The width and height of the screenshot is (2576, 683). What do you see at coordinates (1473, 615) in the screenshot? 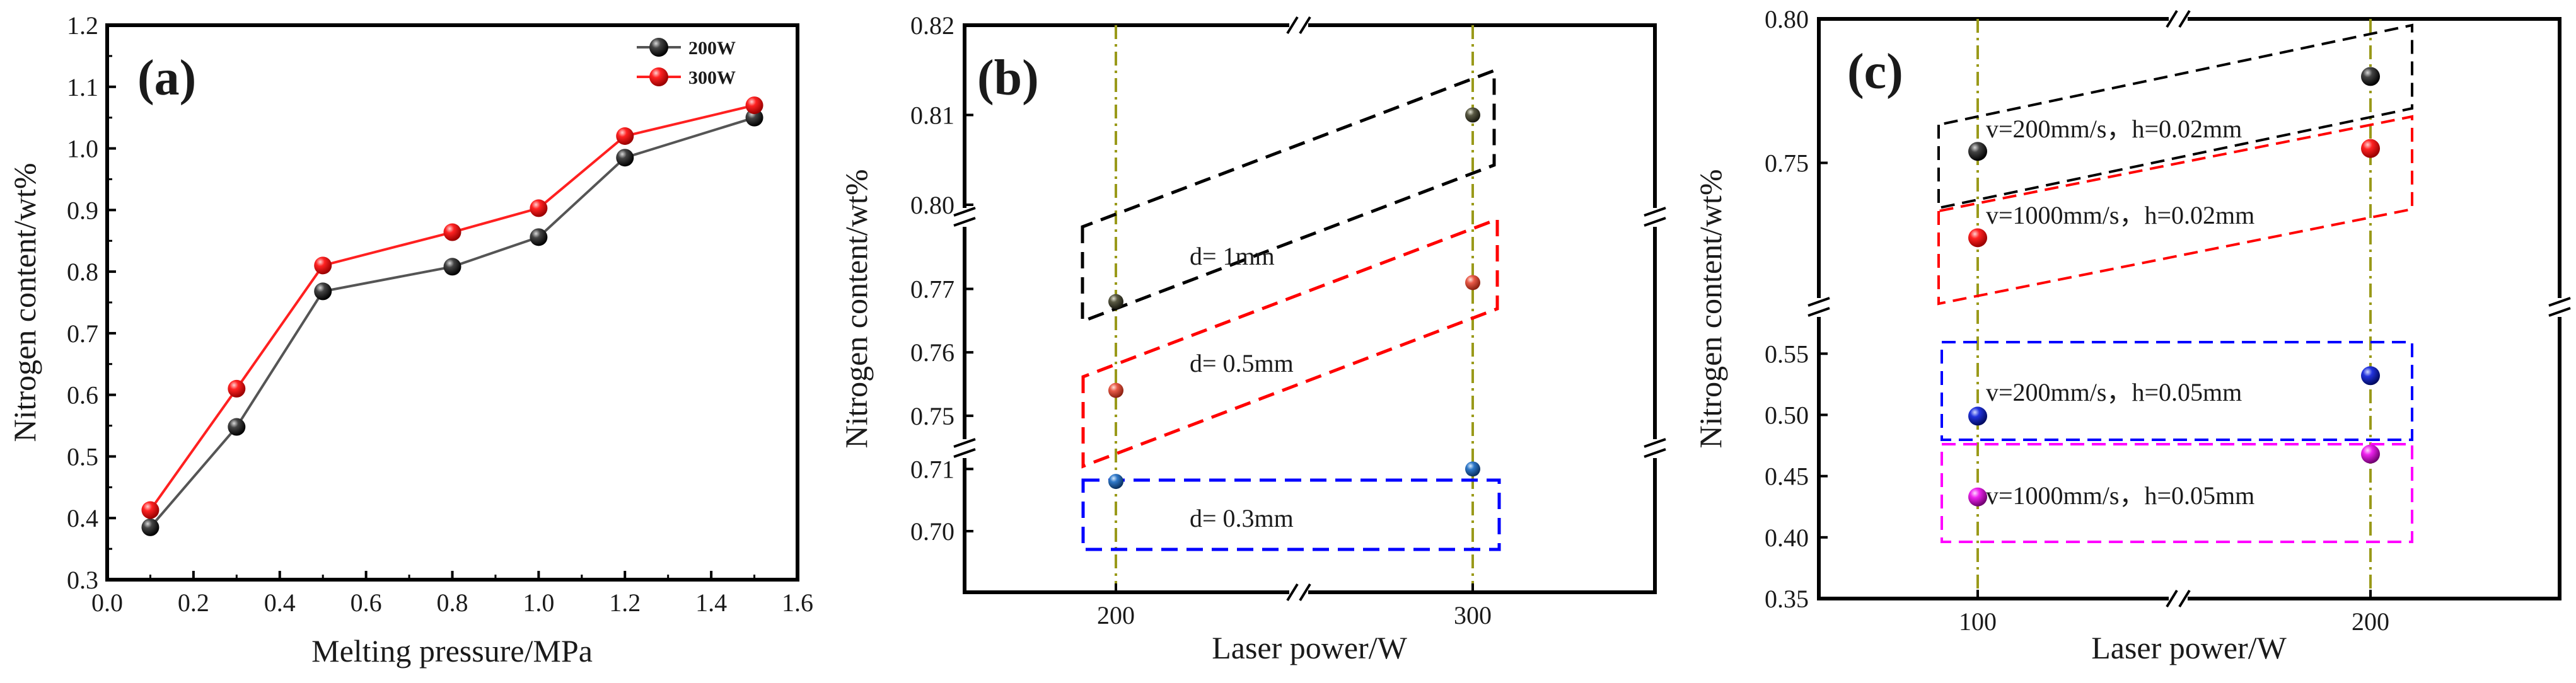
I see `b-xtick-label: 300` at bounding box center [1473, 615].